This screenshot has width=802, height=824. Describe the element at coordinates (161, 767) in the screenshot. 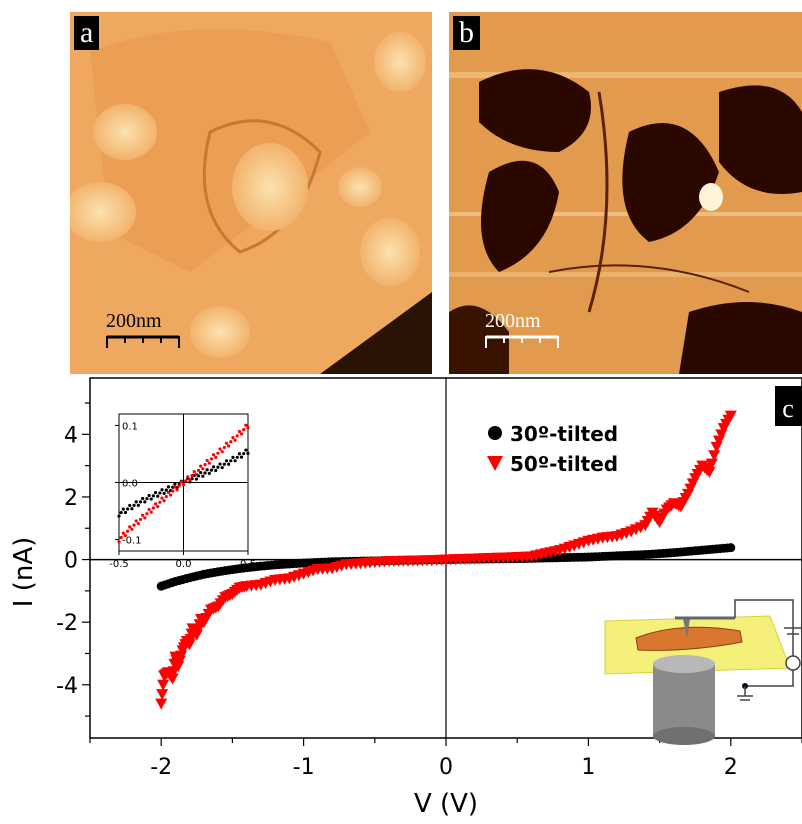

I see `x-tick-label: -2` at that location.